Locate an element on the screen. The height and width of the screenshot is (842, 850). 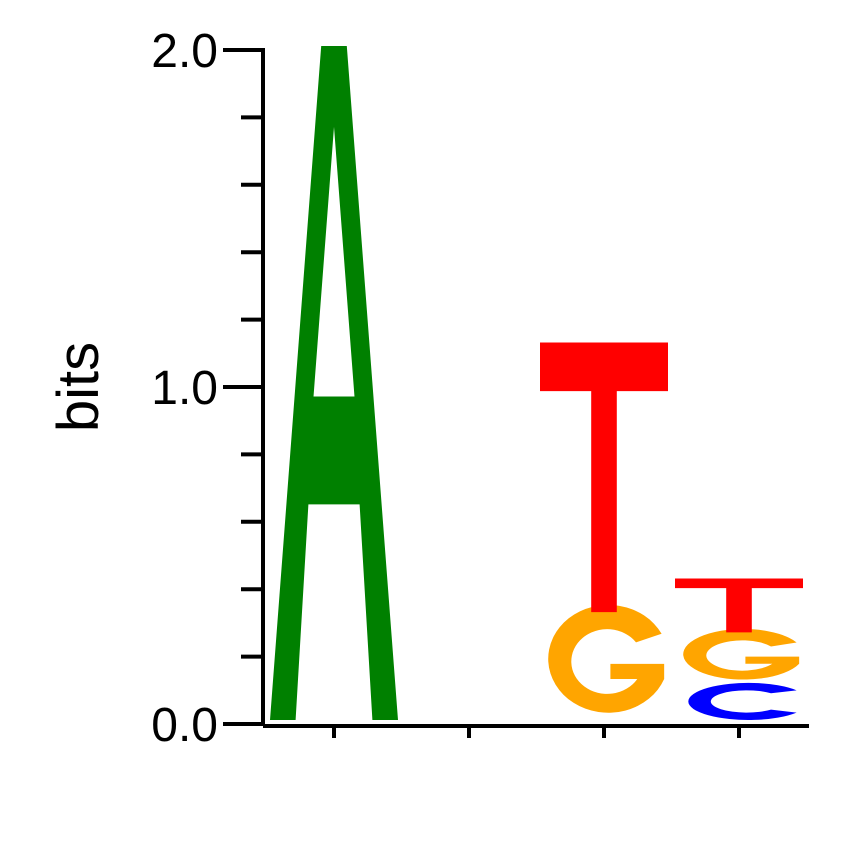
letter-C is located at coordinates (742, 701).